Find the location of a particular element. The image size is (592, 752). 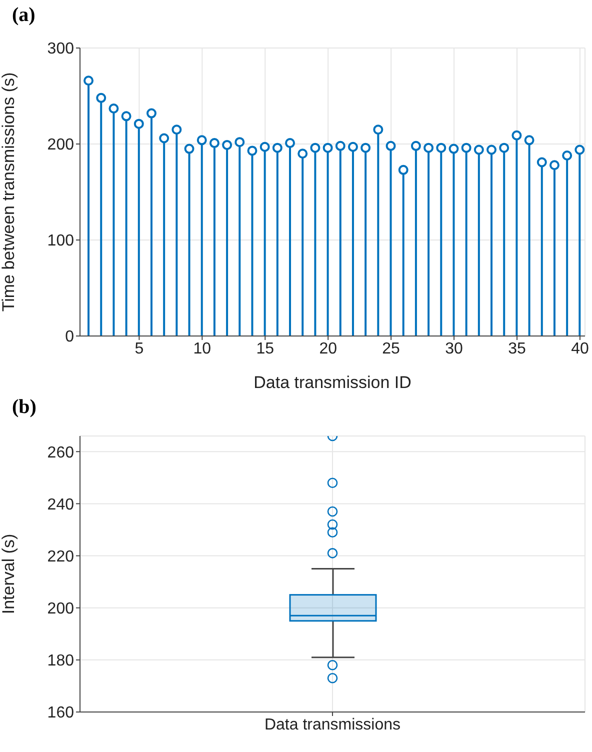

x-tick-label: 15 is located at coordinates (265, 349).